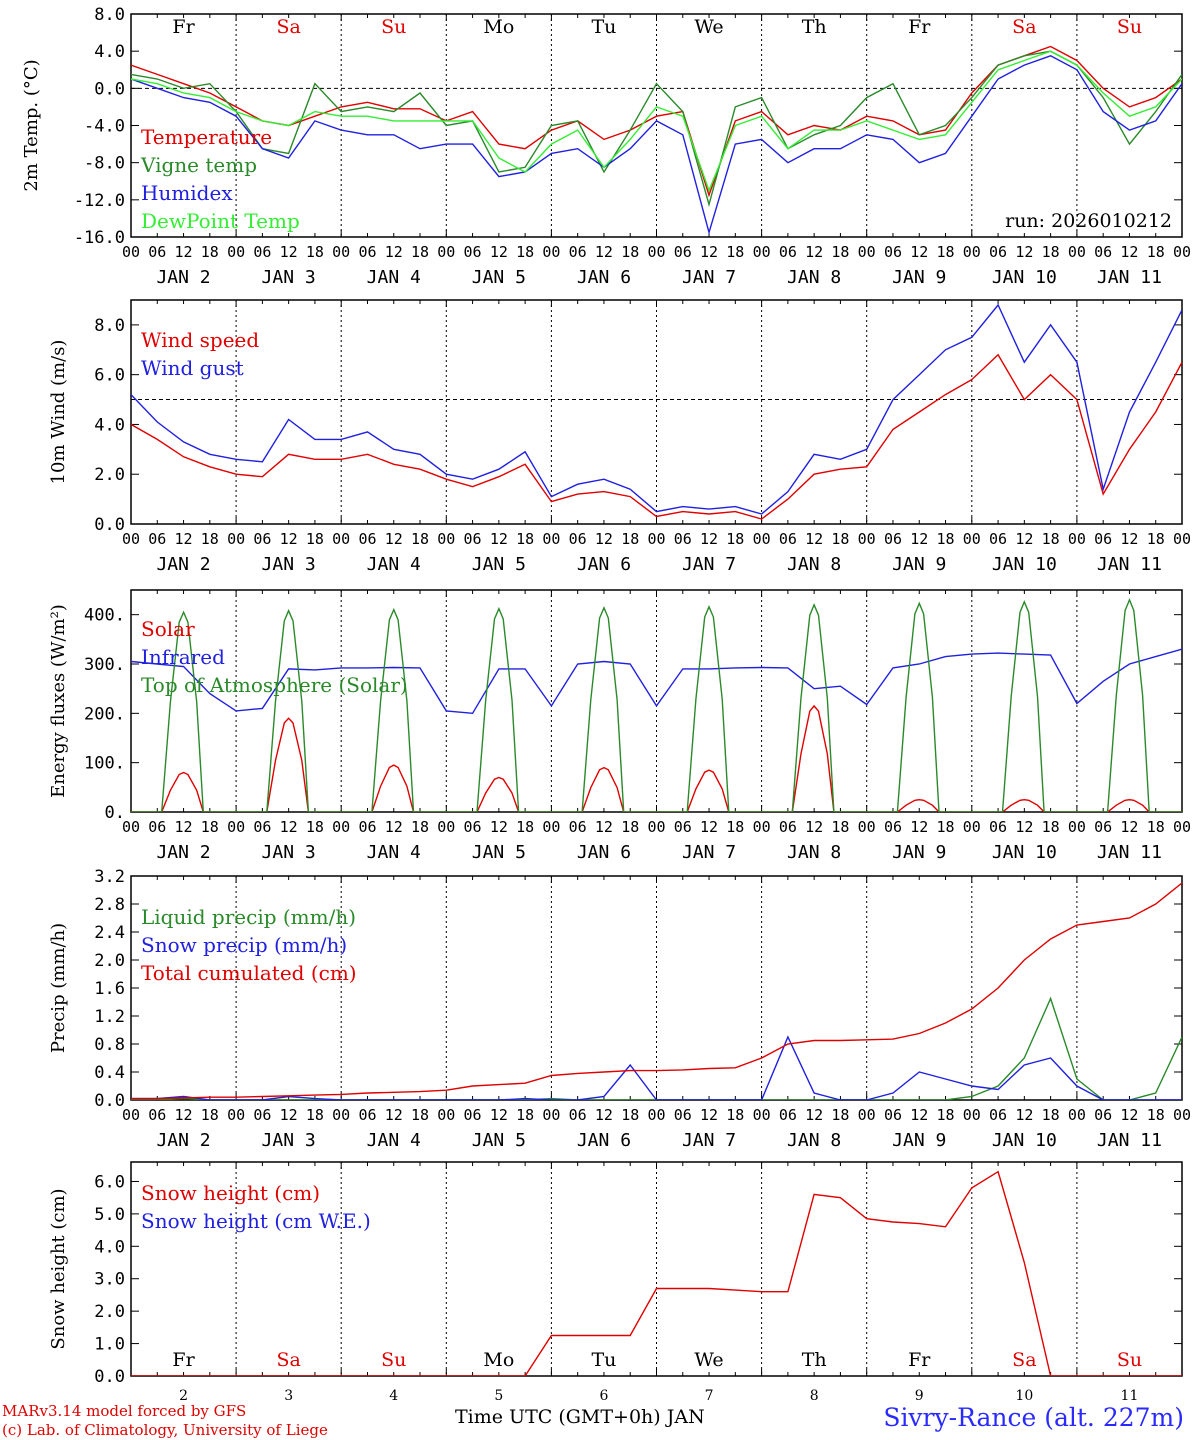 This screenshot has width=1194, height=1440. Describe the element at coordinates (109, 15) in the screenshot. I see `y-tick-label: 8.0` at that location.